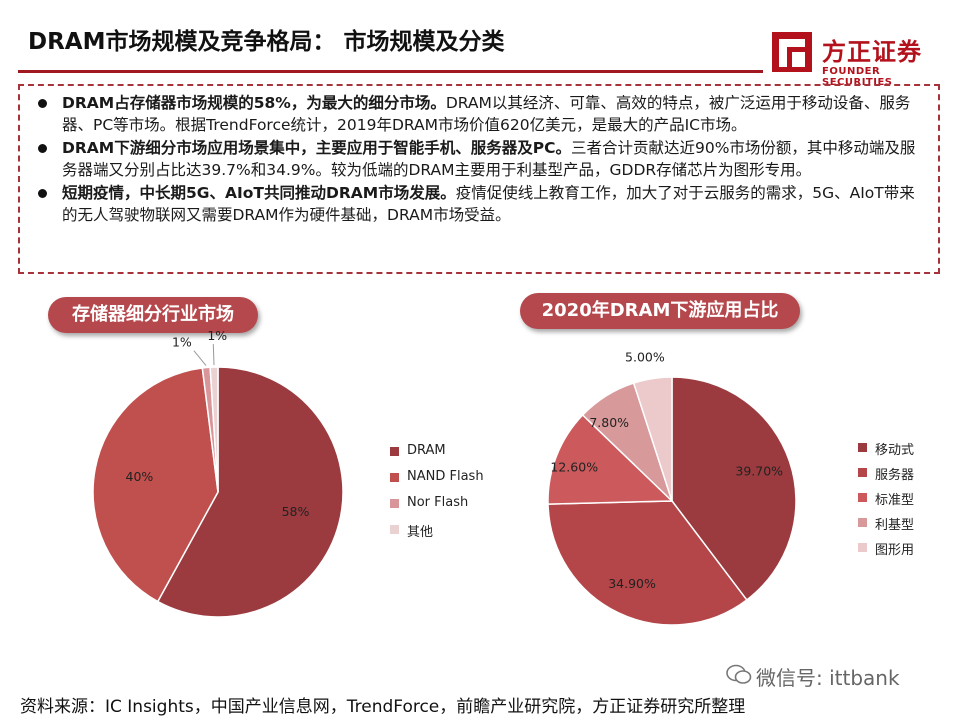  Describe the element at coordinates (895, 500) in the screenshot. I see `chart2-legend-label-2: 标准型` at that location.